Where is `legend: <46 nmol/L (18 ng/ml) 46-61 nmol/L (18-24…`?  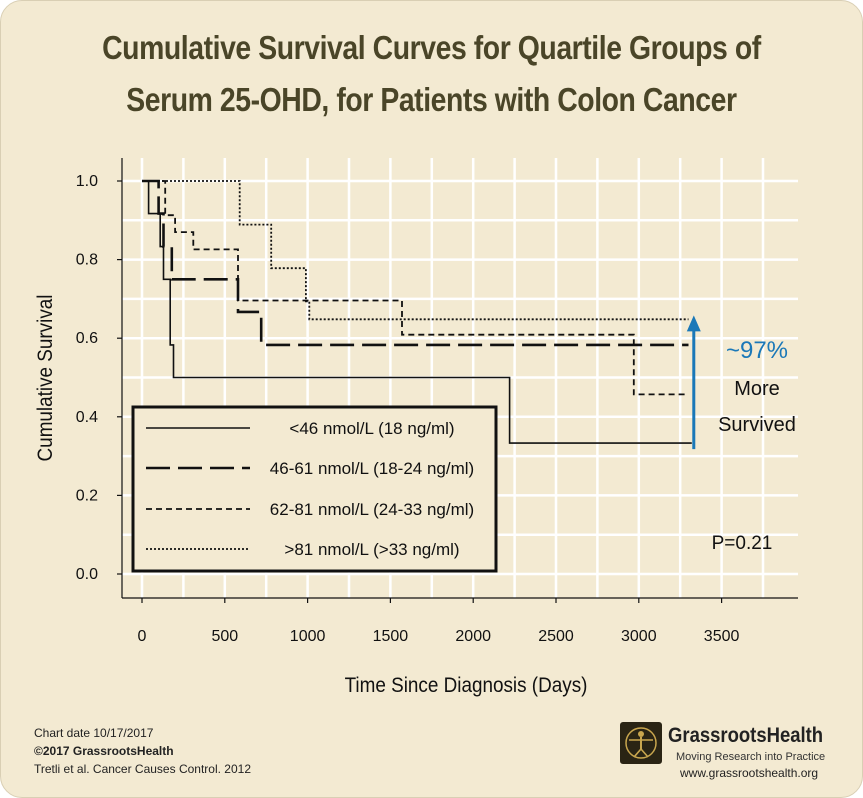
legend: <46 nmol/L (18 ng/ml) 46-61 nmol/L (18-24… is located at coordinates (314, 489).